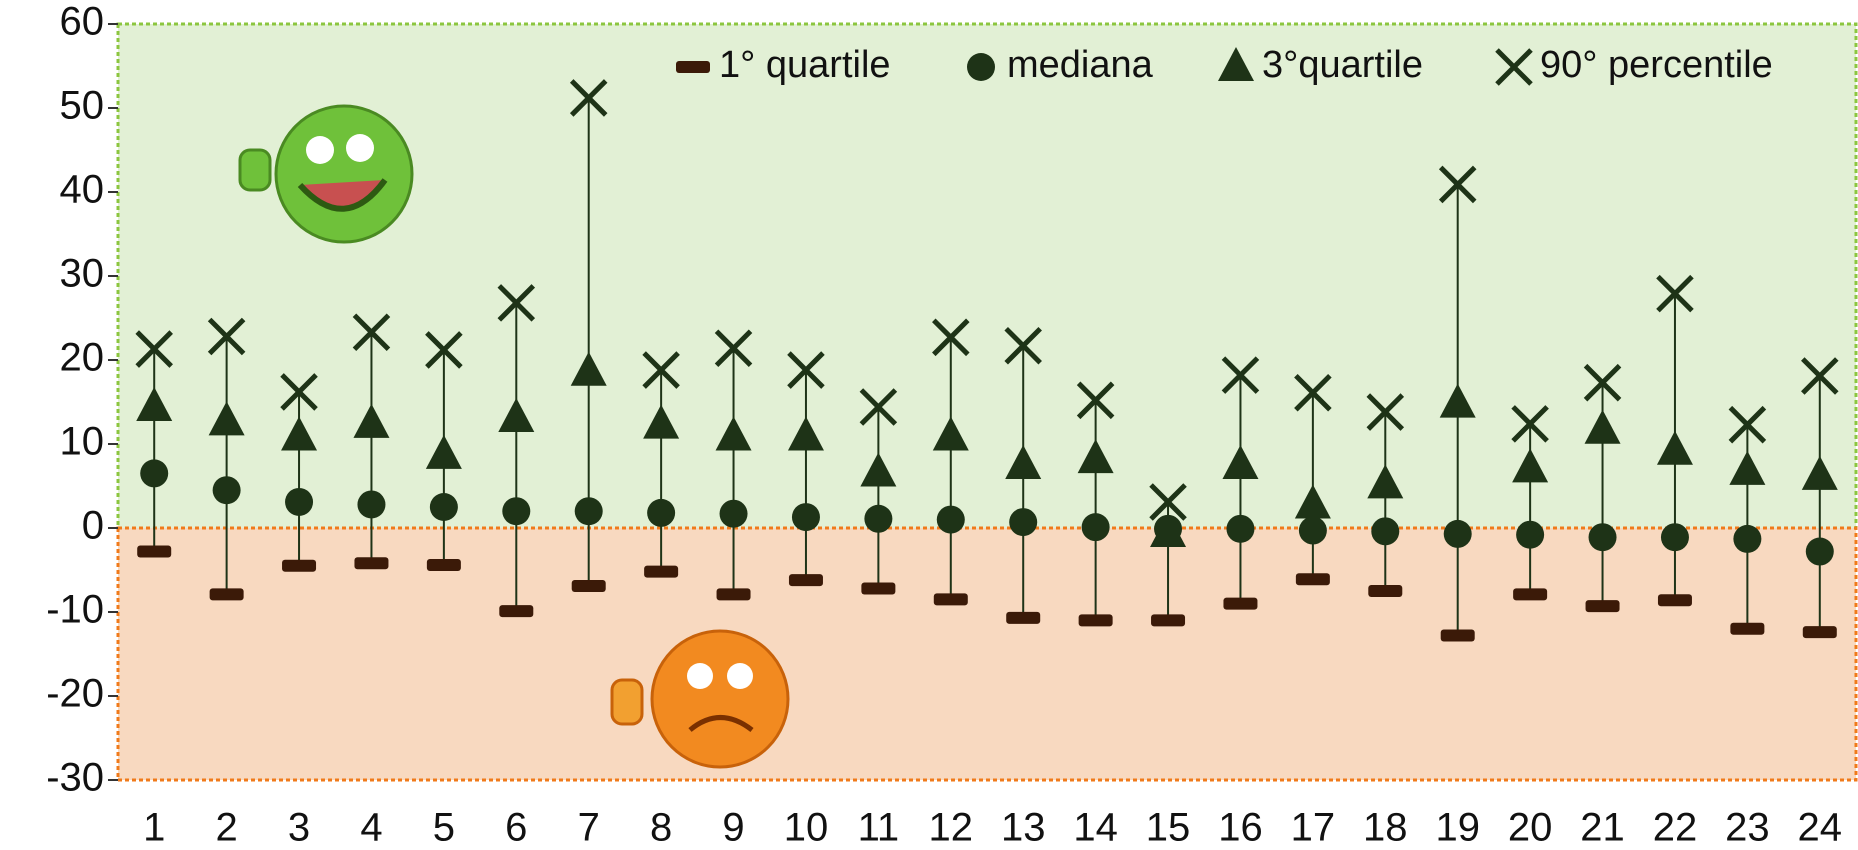 The height and width of the screenshot is (850, 1858). What do you see at coordinates (589, 828) in the screenshot?
I see `x-tick-label: 7` at bounding box center [589, 828].